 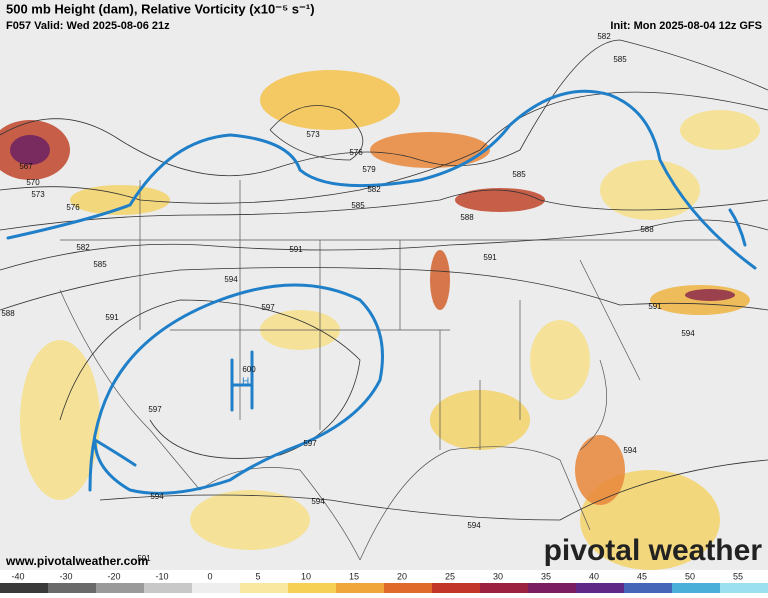 What do you see at coordinates (642, 576) in the screenshot?
I see `colorbar-tick-label: 45` at bounding box center [642, 576].